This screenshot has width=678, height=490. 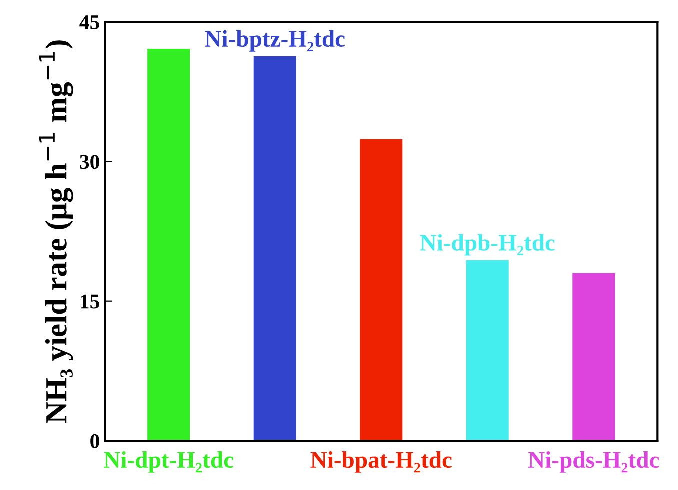 I want to click on x-tick-label: Ni-dpt-H₂tdc, so click(x=169, y=462).